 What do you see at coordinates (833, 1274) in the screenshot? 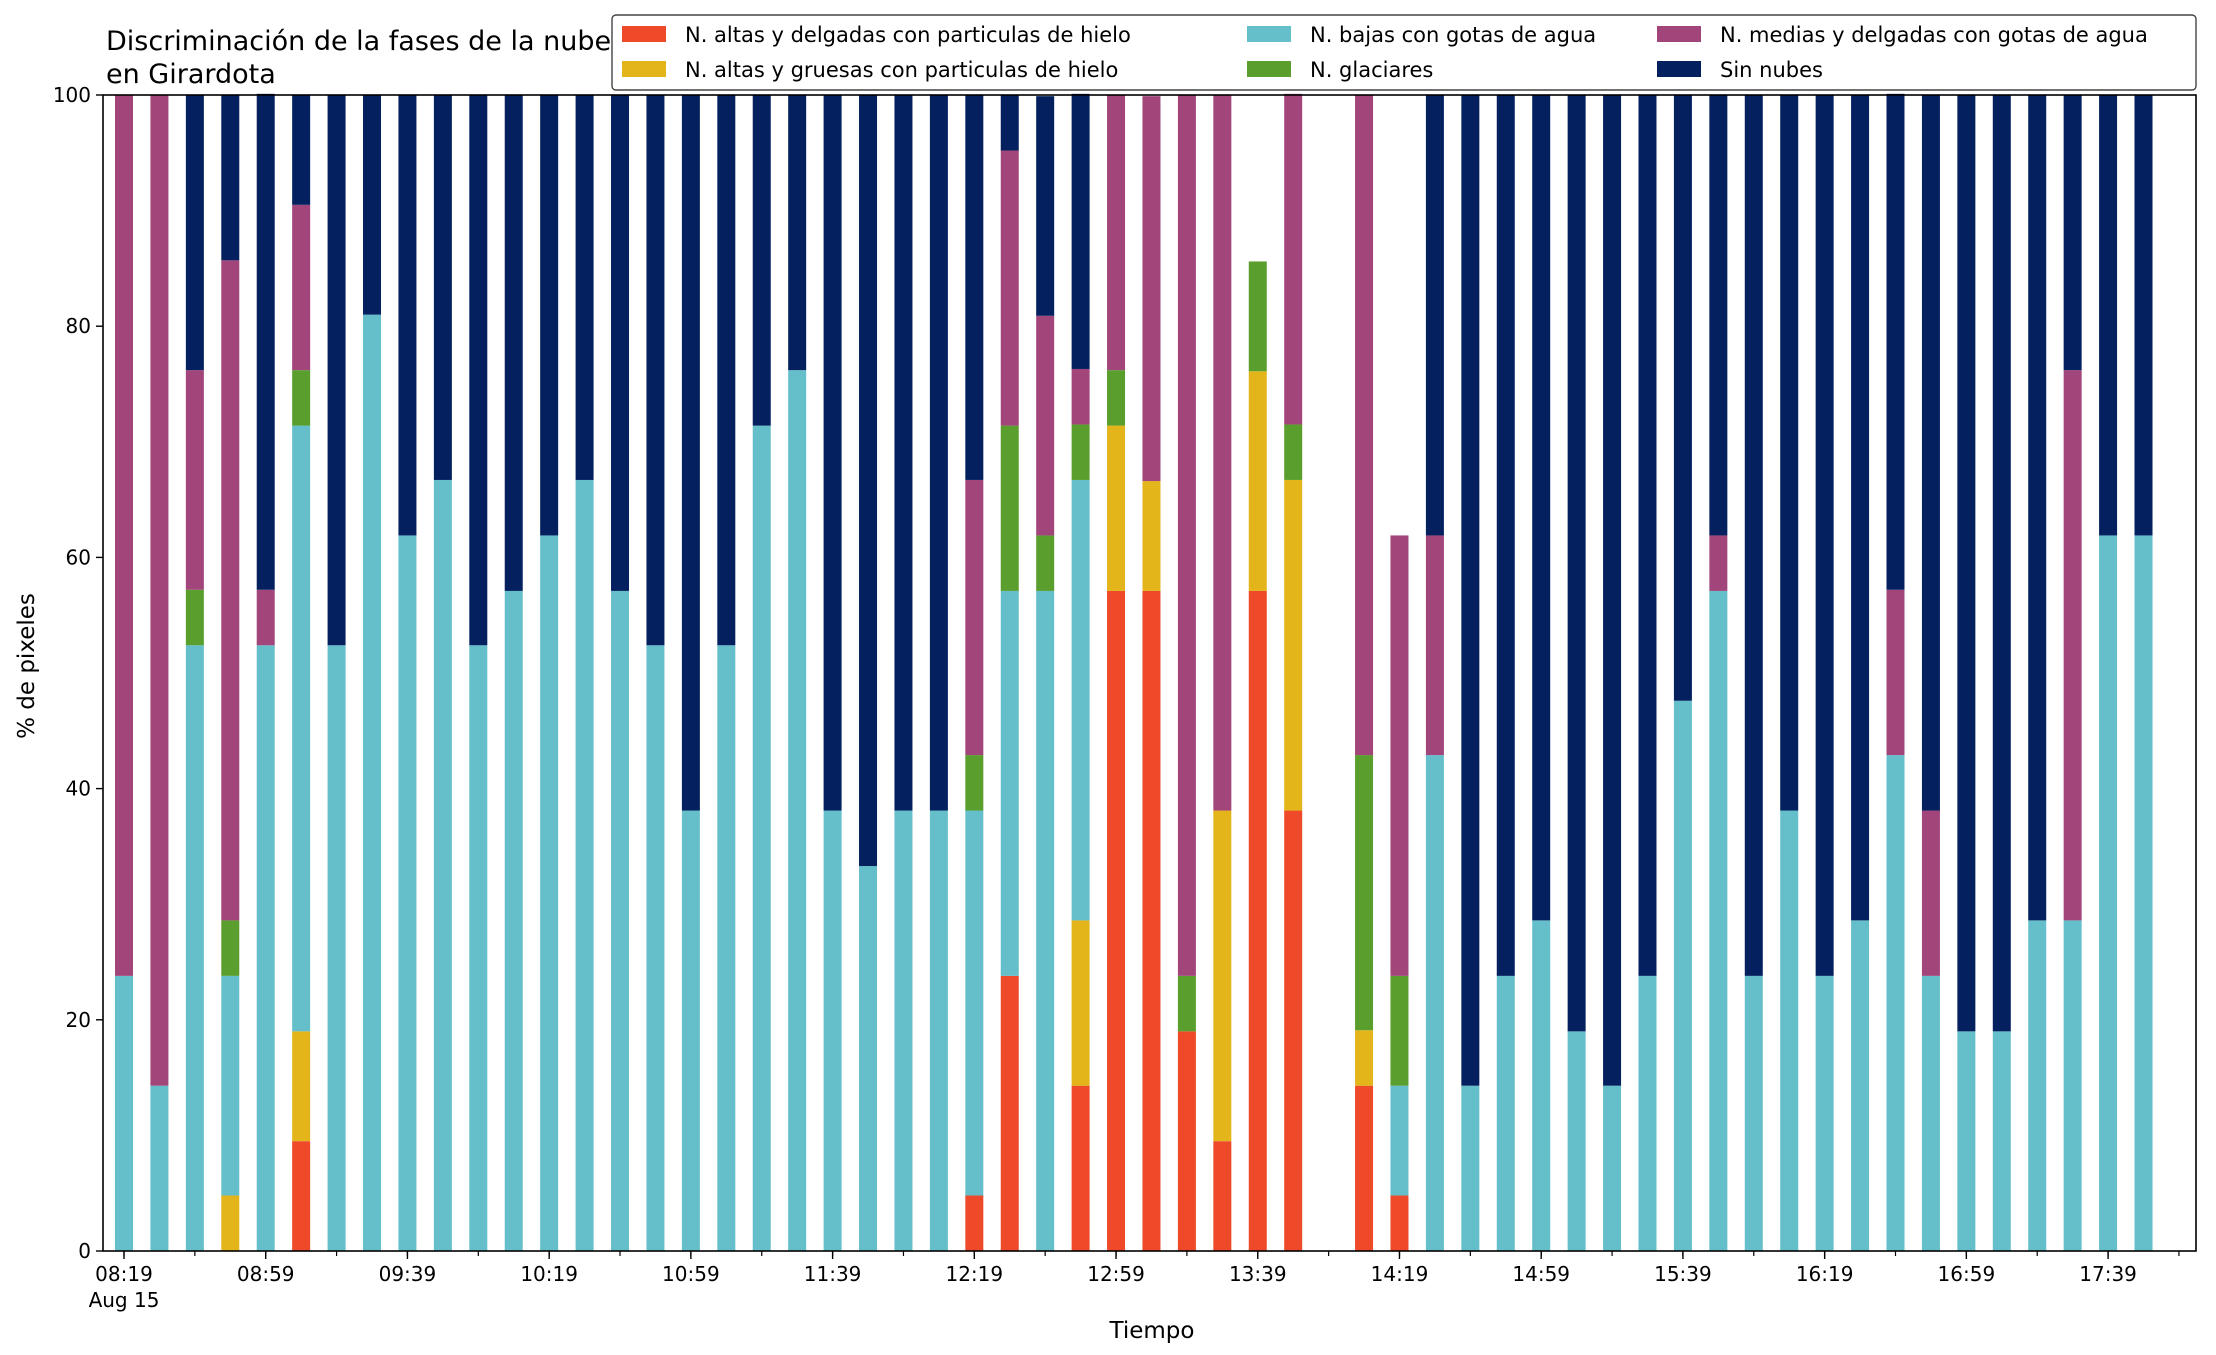
I see `x-tick-label: 11:39` at bounding box center [833, 1274].